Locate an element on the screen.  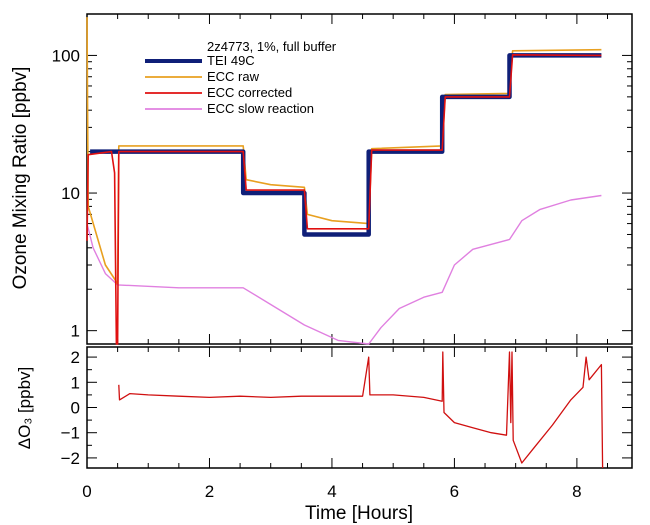
legend-label: ECC slow reaction is located at coordinates (260, 108).